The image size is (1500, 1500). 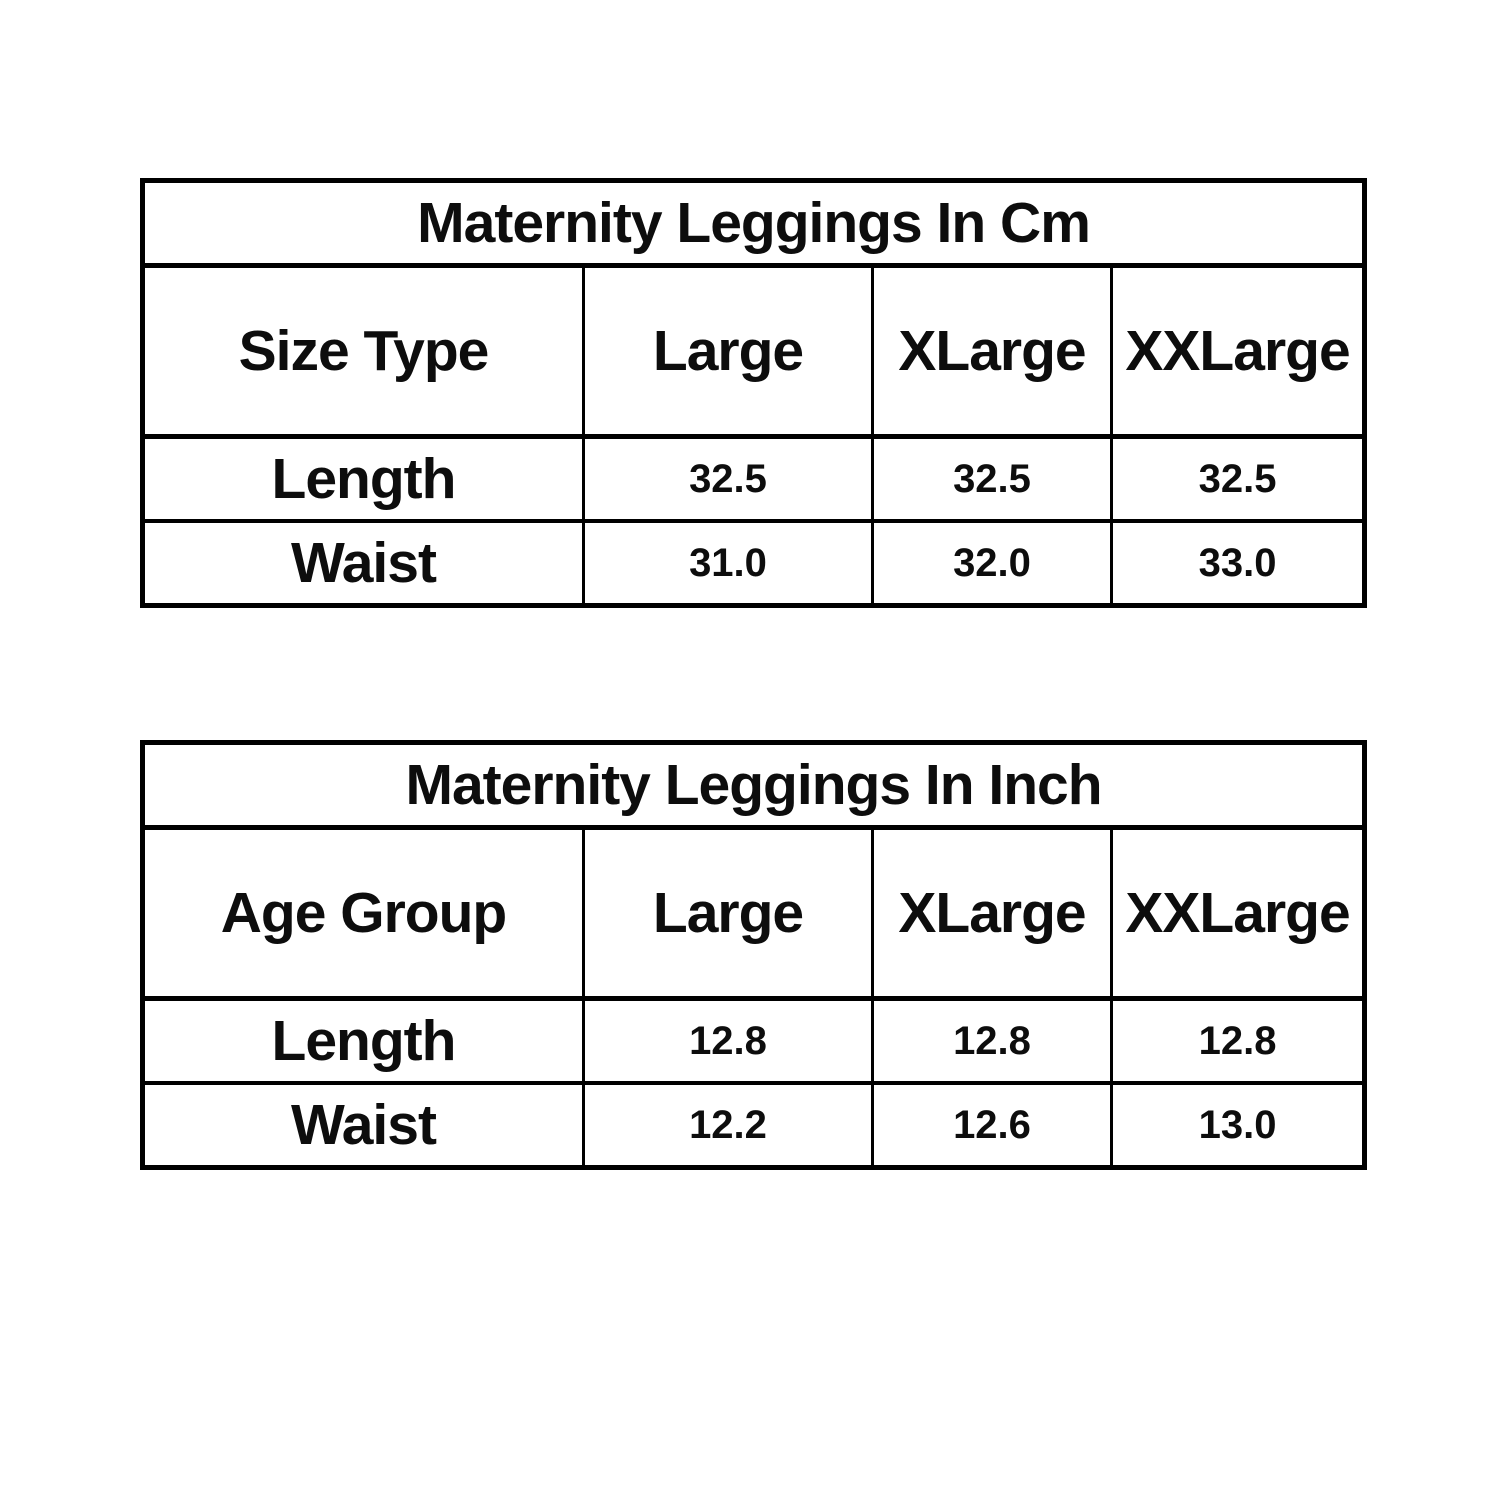 I want to click on inch-length-row: Length 12.8 12.8 12.8, so click(x=754, y=1041).